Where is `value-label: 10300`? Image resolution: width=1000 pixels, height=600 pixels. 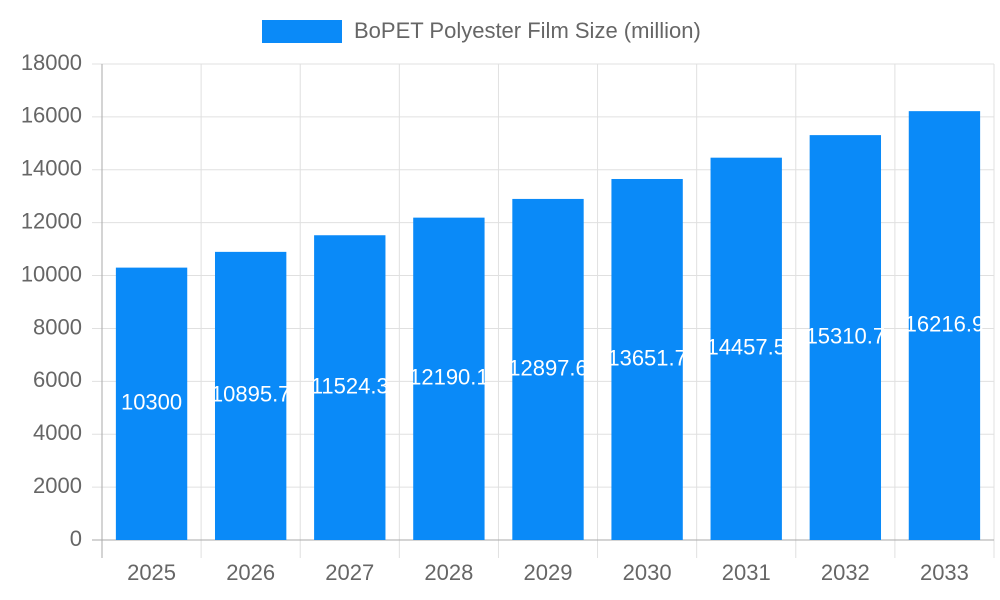 value-label: 10300 is located at coordinates (151, 402).